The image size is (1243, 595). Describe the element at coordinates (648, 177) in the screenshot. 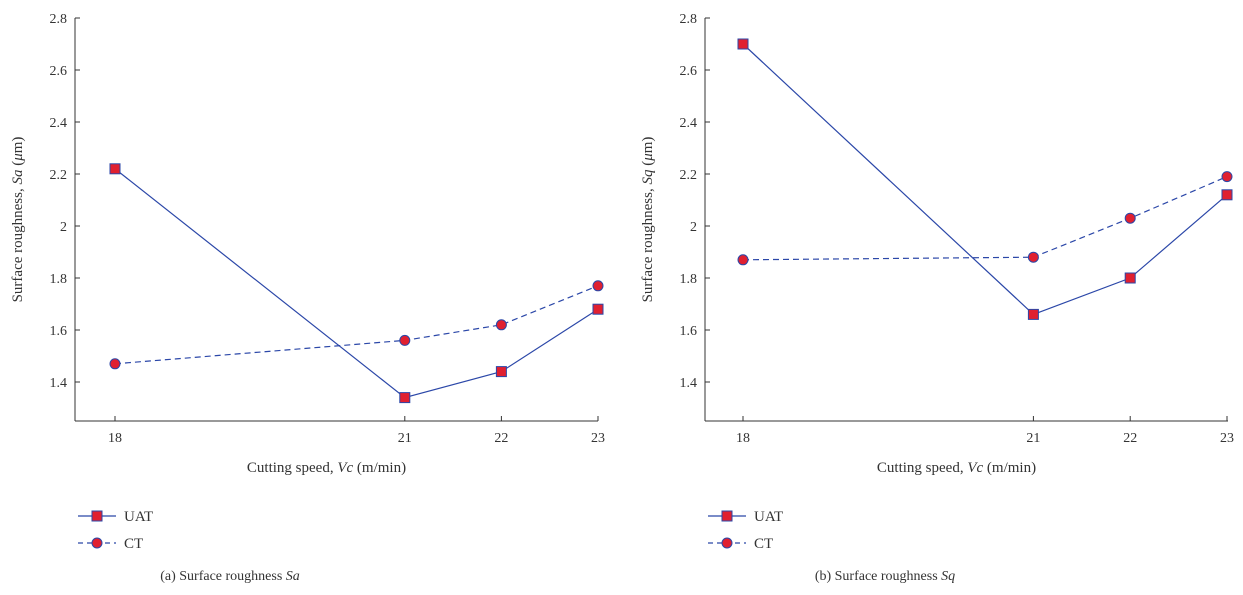

I see `y-axis-label-var: Sq` at that location.